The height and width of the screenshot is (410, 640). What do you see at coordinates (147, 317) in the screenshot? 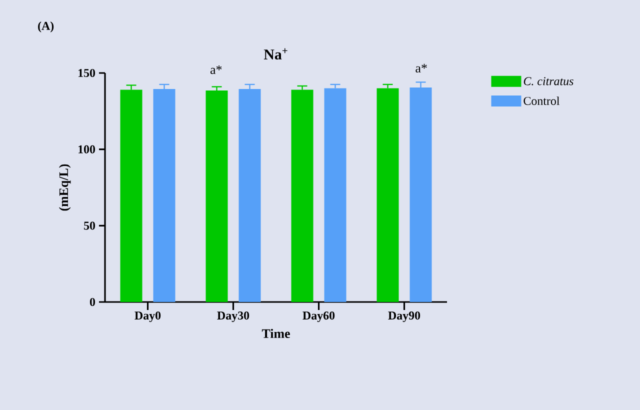
I see `x-tick-label: Day0` at bounding box center [147, 317].